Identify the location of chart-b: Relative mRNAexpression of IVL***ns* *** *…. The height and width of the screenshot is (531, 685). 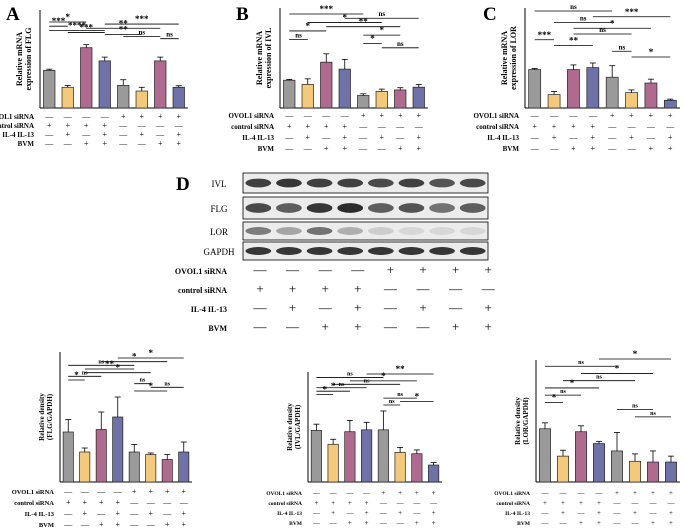
(328, 78).